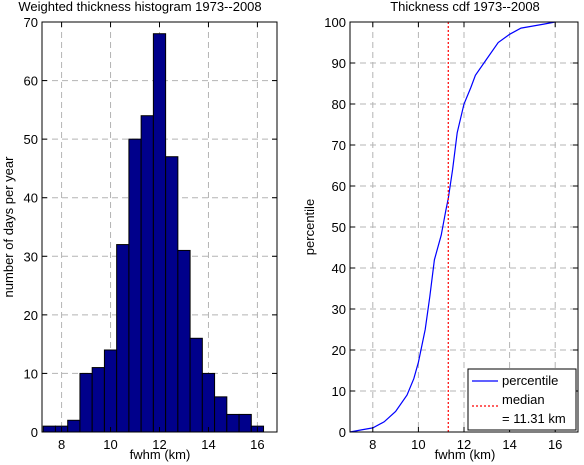 The height and width of the screenshot is (465, 584). Describe the element at coordinates (372, 444) in the screenshot. I see `cdf-x-tick-label: 8` at that location.